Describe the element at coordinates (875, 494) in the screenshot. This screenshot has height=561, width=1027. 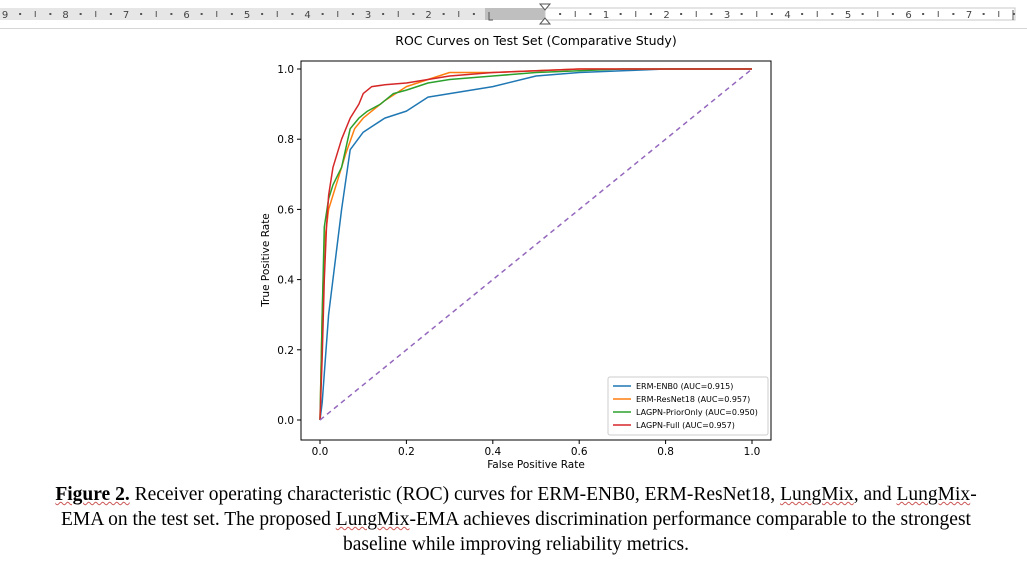
I see `caption-text: , and` at that location.